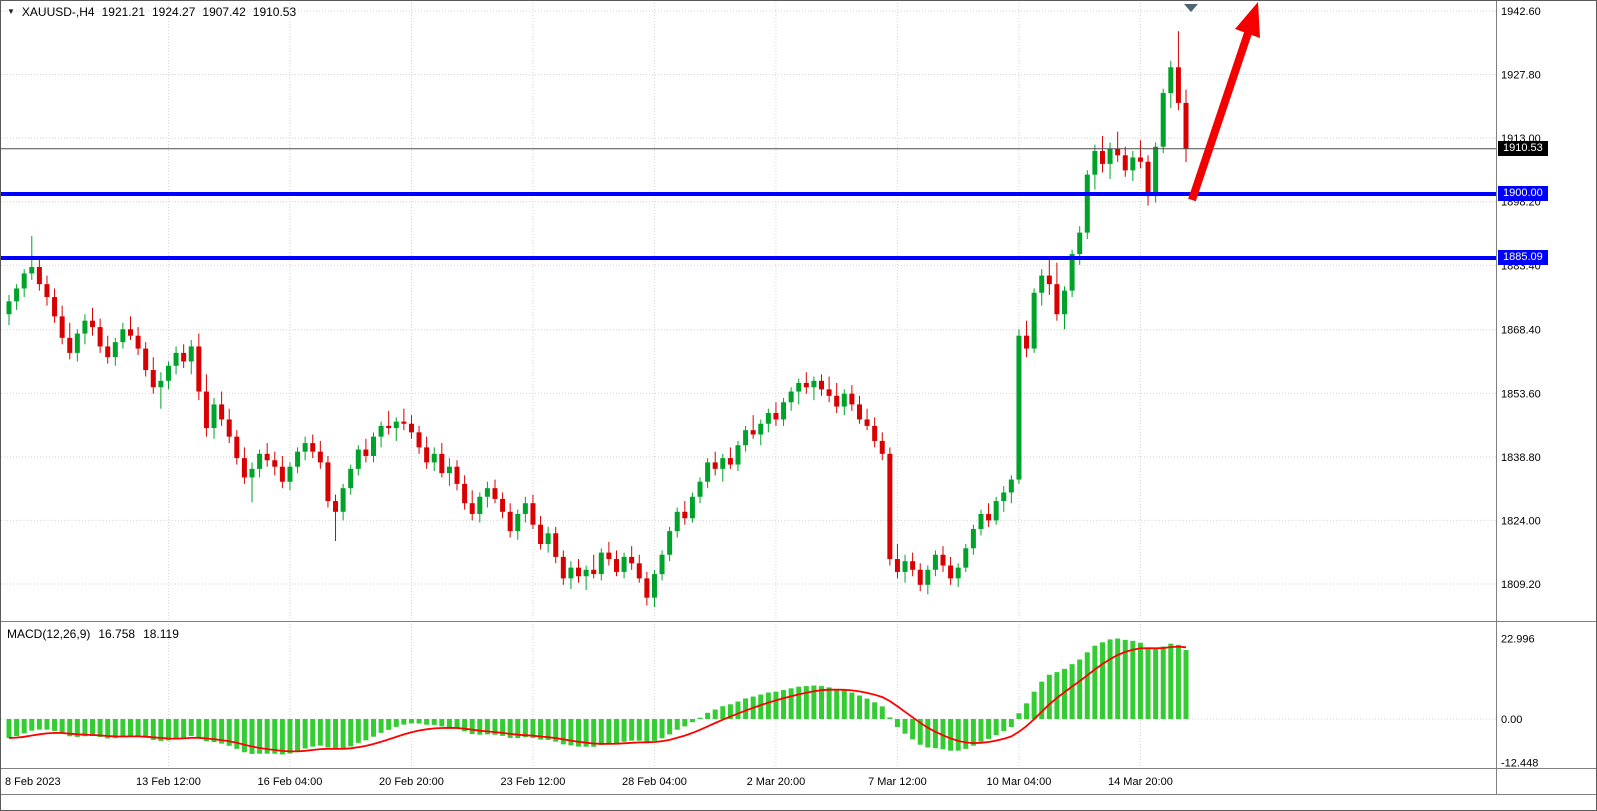 Image resolution: width=1597 pixels, height=811 pixels. What do you see at coordinates (58, 12) in the screenshot?
I see `symbol-period-label: XAUUSD-,H4` at bounding box center [58, 12].